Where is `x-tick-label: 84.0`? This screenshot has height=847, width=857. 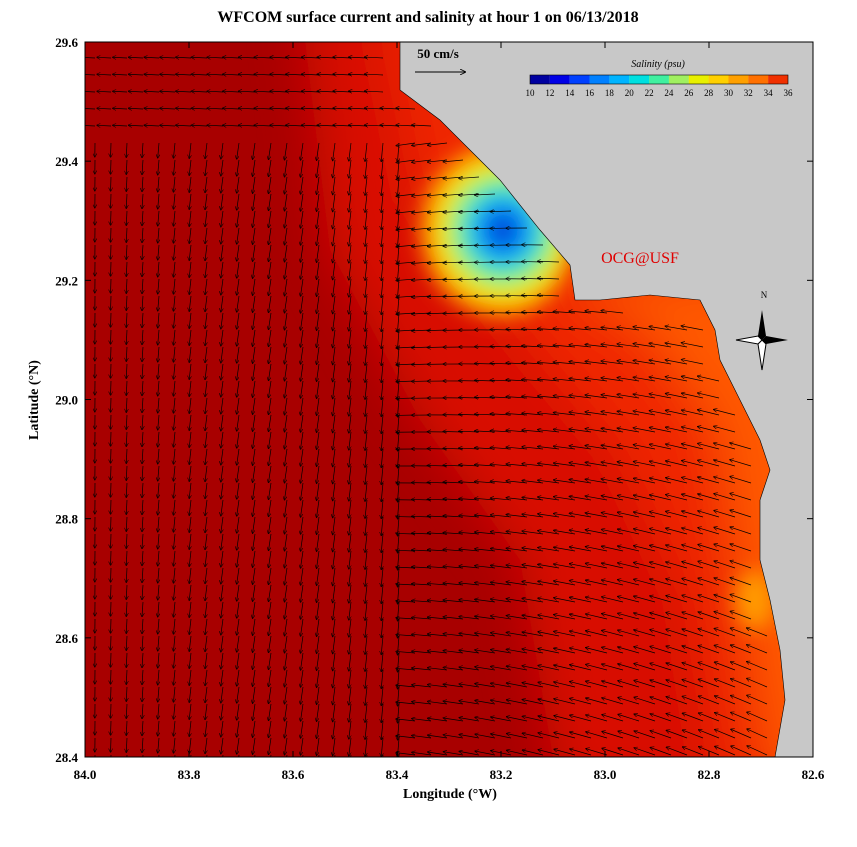 x-tick-label: 84.0 is located at coordinates (85, 774).